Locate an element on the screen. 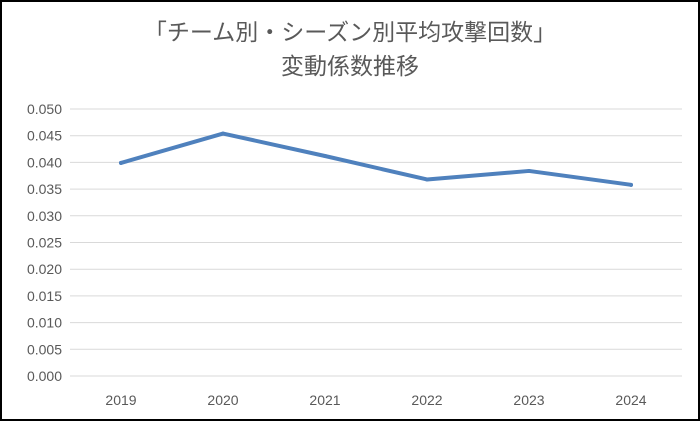  chart-title-line-1: 「チーム別・シーズン別平均攻撃回数」 is located at coordinates (350, 33).